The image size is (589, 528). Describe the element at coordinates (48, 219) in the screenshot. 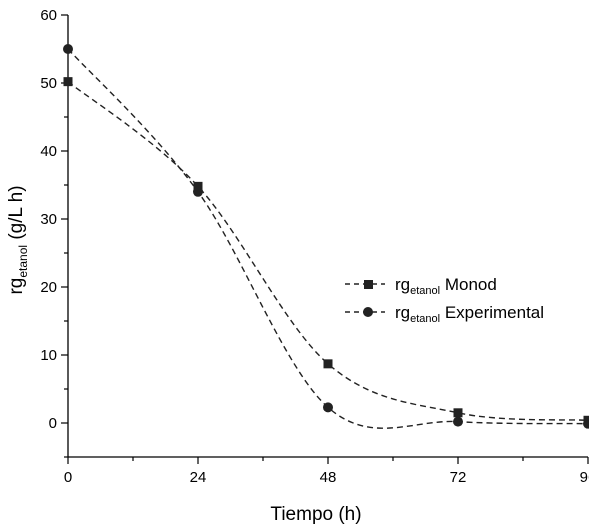

I see `y-tick-label: 30` at that location.